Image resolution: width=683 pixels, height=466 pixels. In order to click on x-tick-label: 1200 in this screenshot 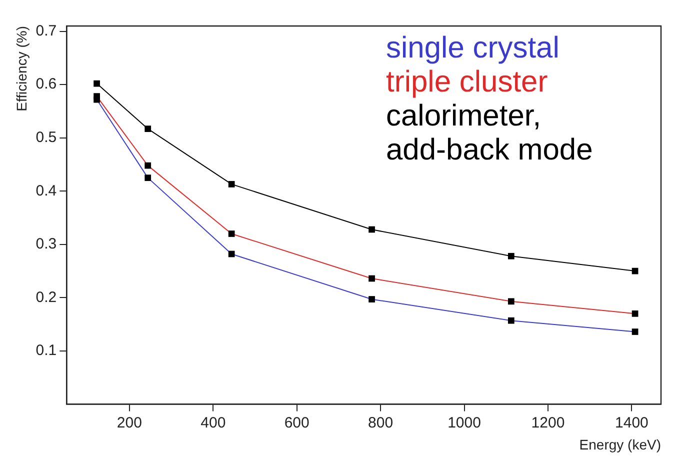, I will do `click(548, 423)`.